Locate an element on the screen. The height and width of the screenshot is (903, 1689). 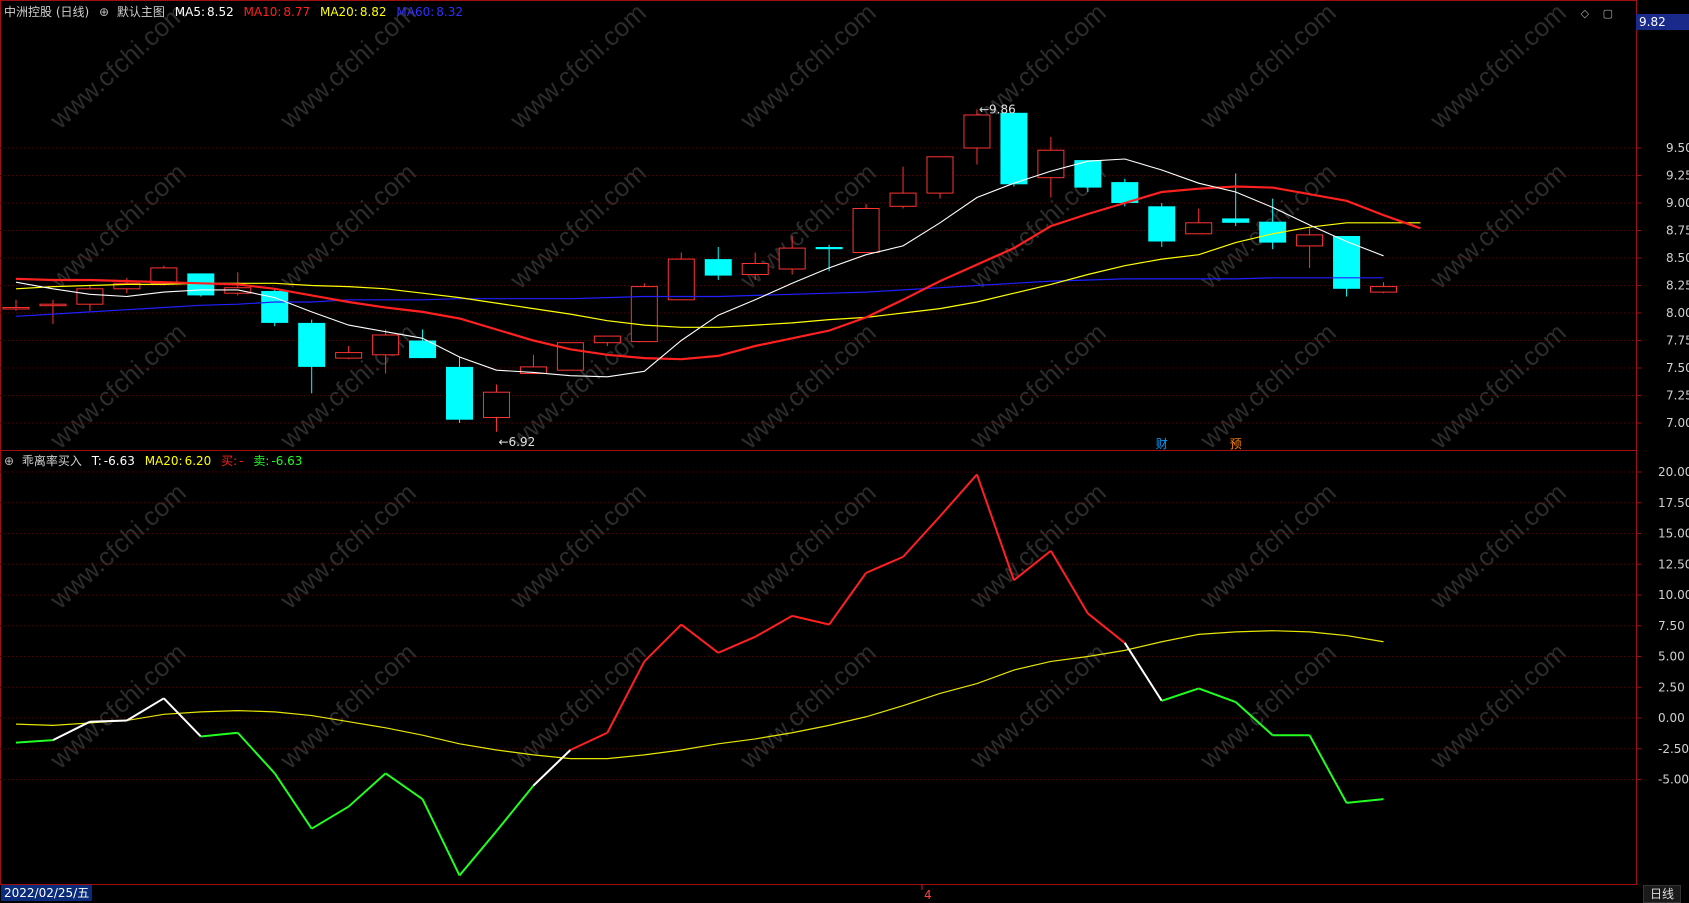
stock-name: 中洲控股 (日线) is located at coordinates (47, 12).